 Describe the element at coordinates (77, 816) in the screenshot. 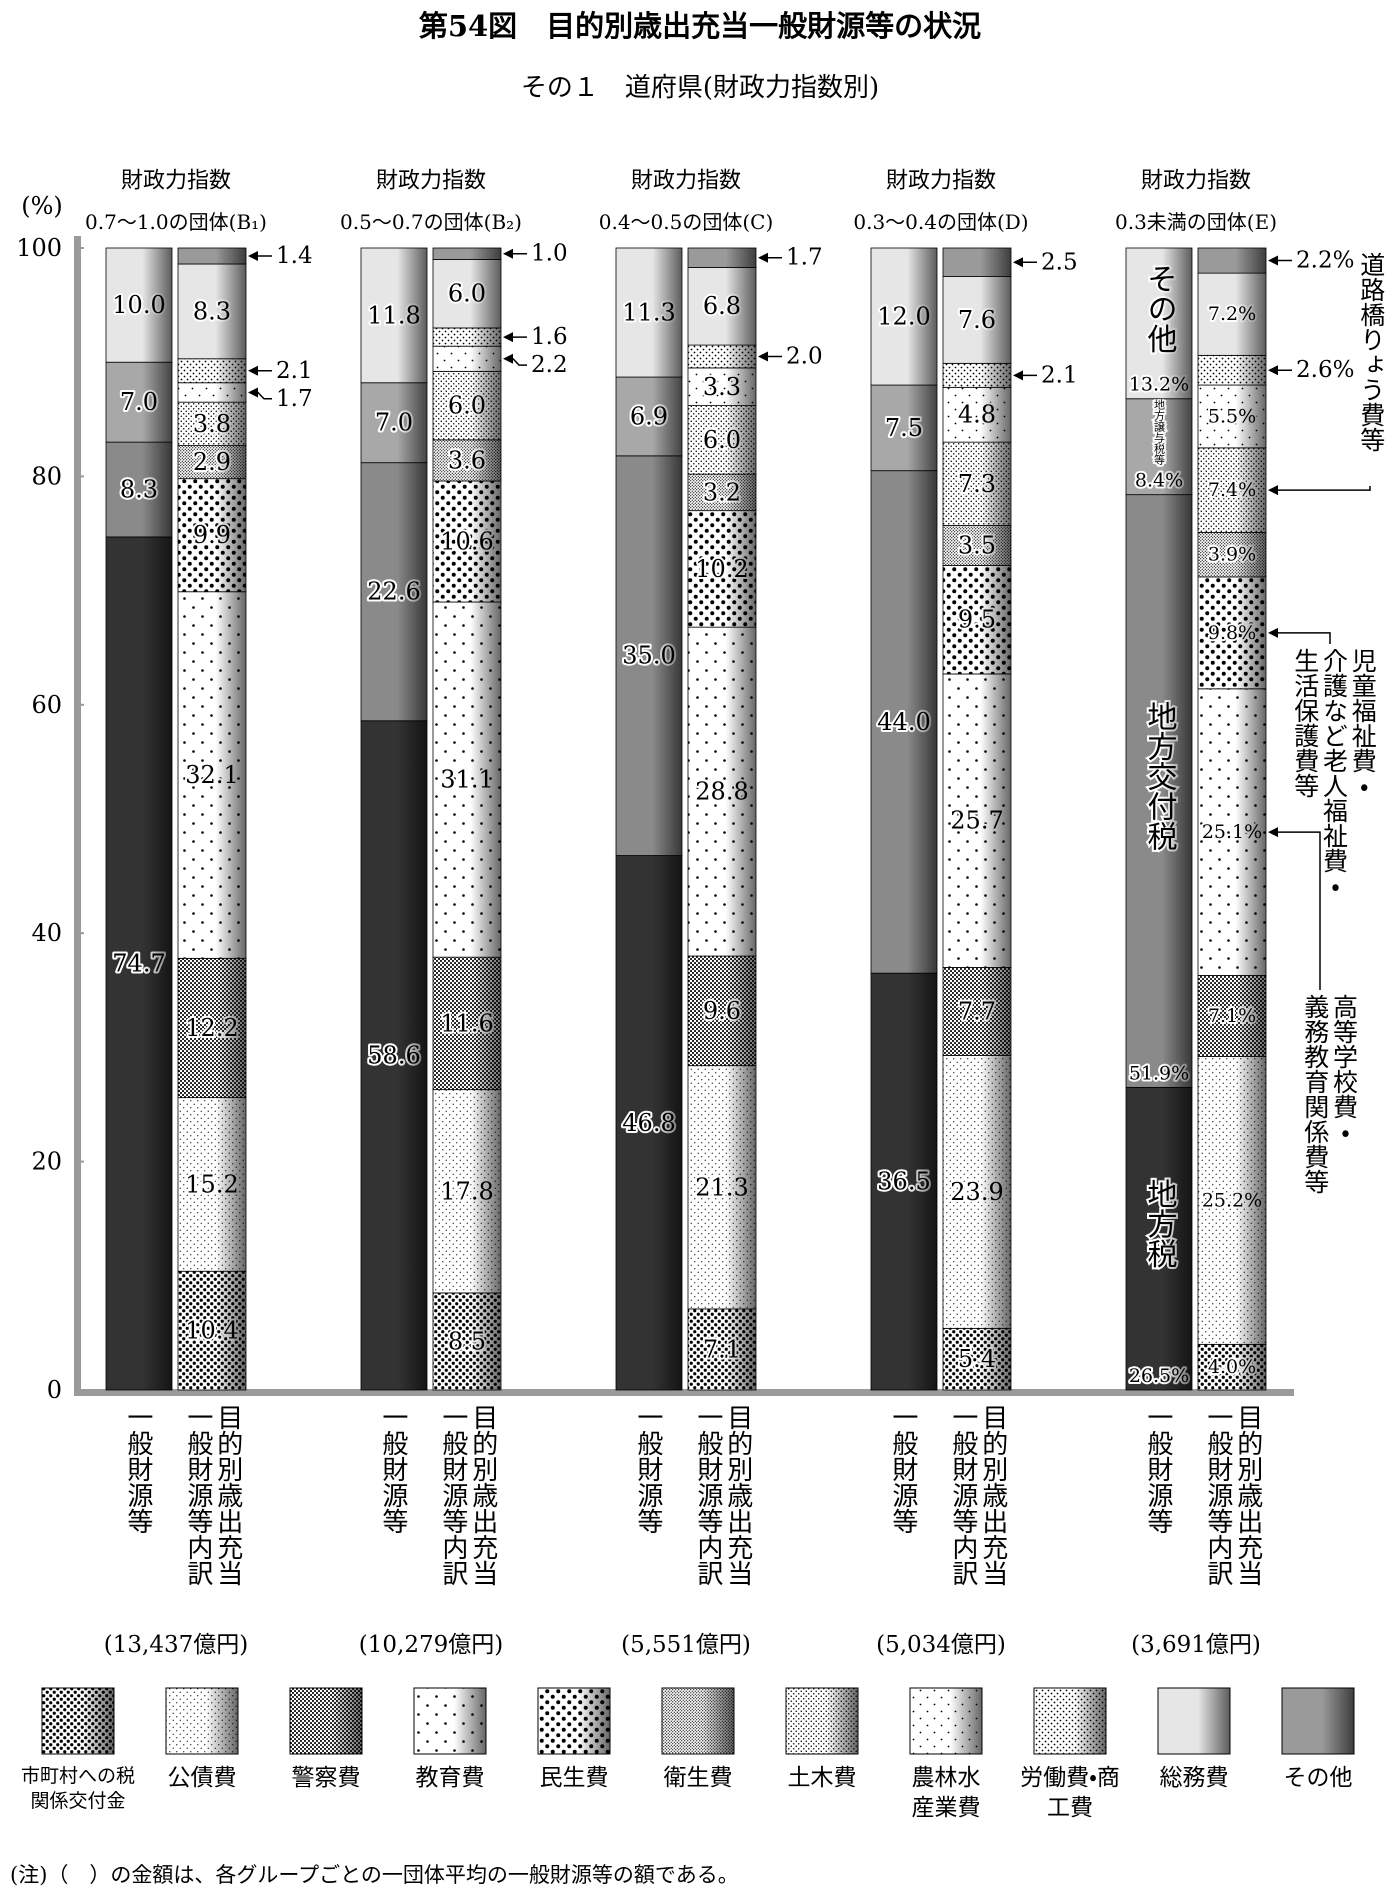

I see `y-axis` at that location.